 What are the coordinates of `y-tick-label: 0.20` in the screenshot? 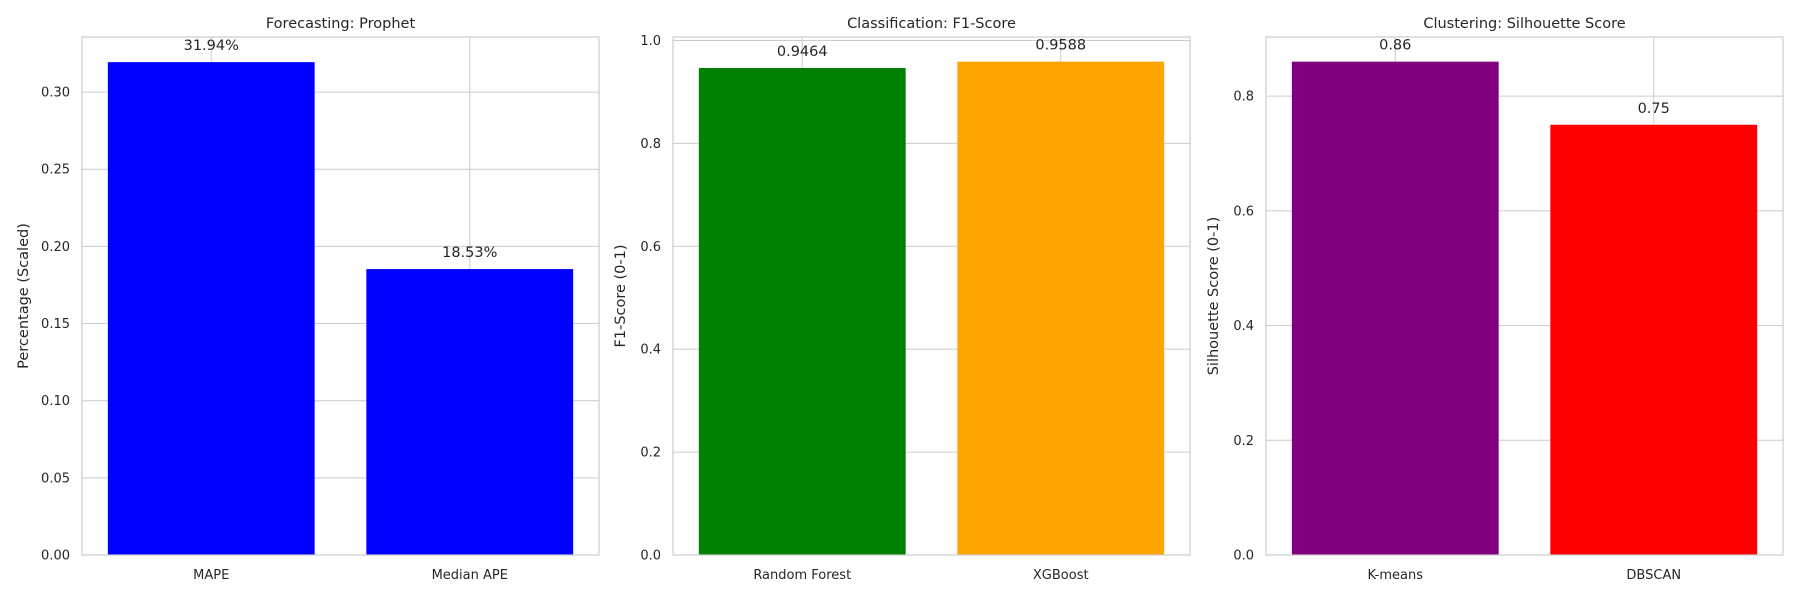 It's located at (55, 247).